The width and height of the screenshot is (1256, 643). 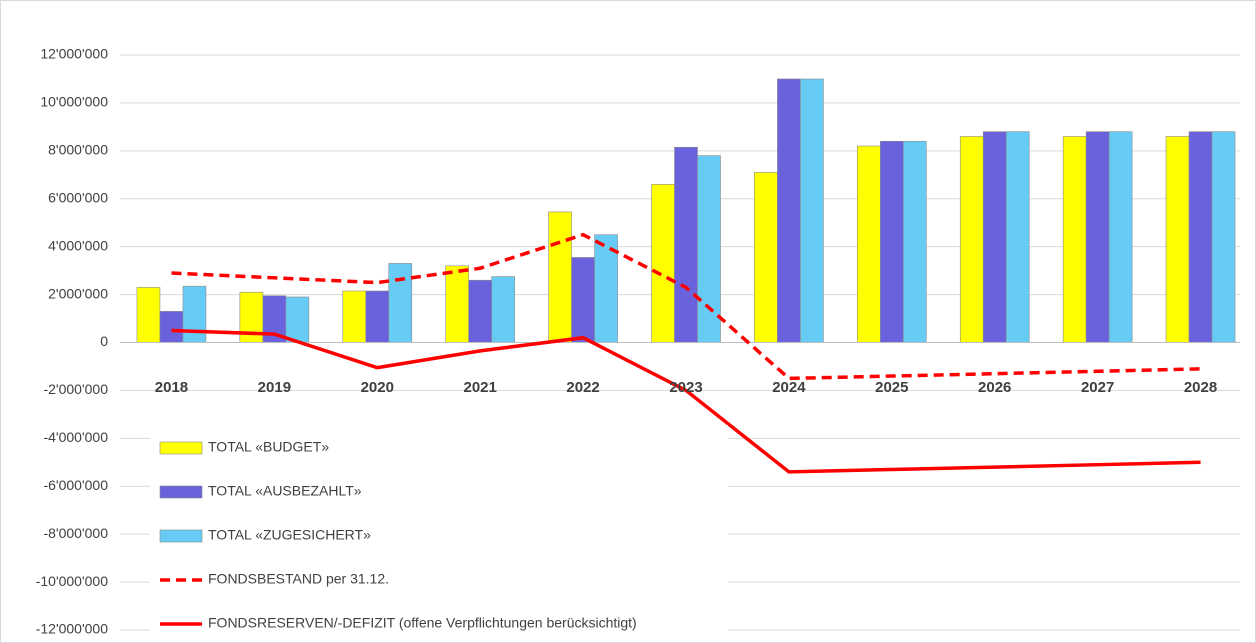 What do you see at coordinates (994, 387) in the screenshot?
I see `x-tick-label: 2026` at bounding box center [994, 387].